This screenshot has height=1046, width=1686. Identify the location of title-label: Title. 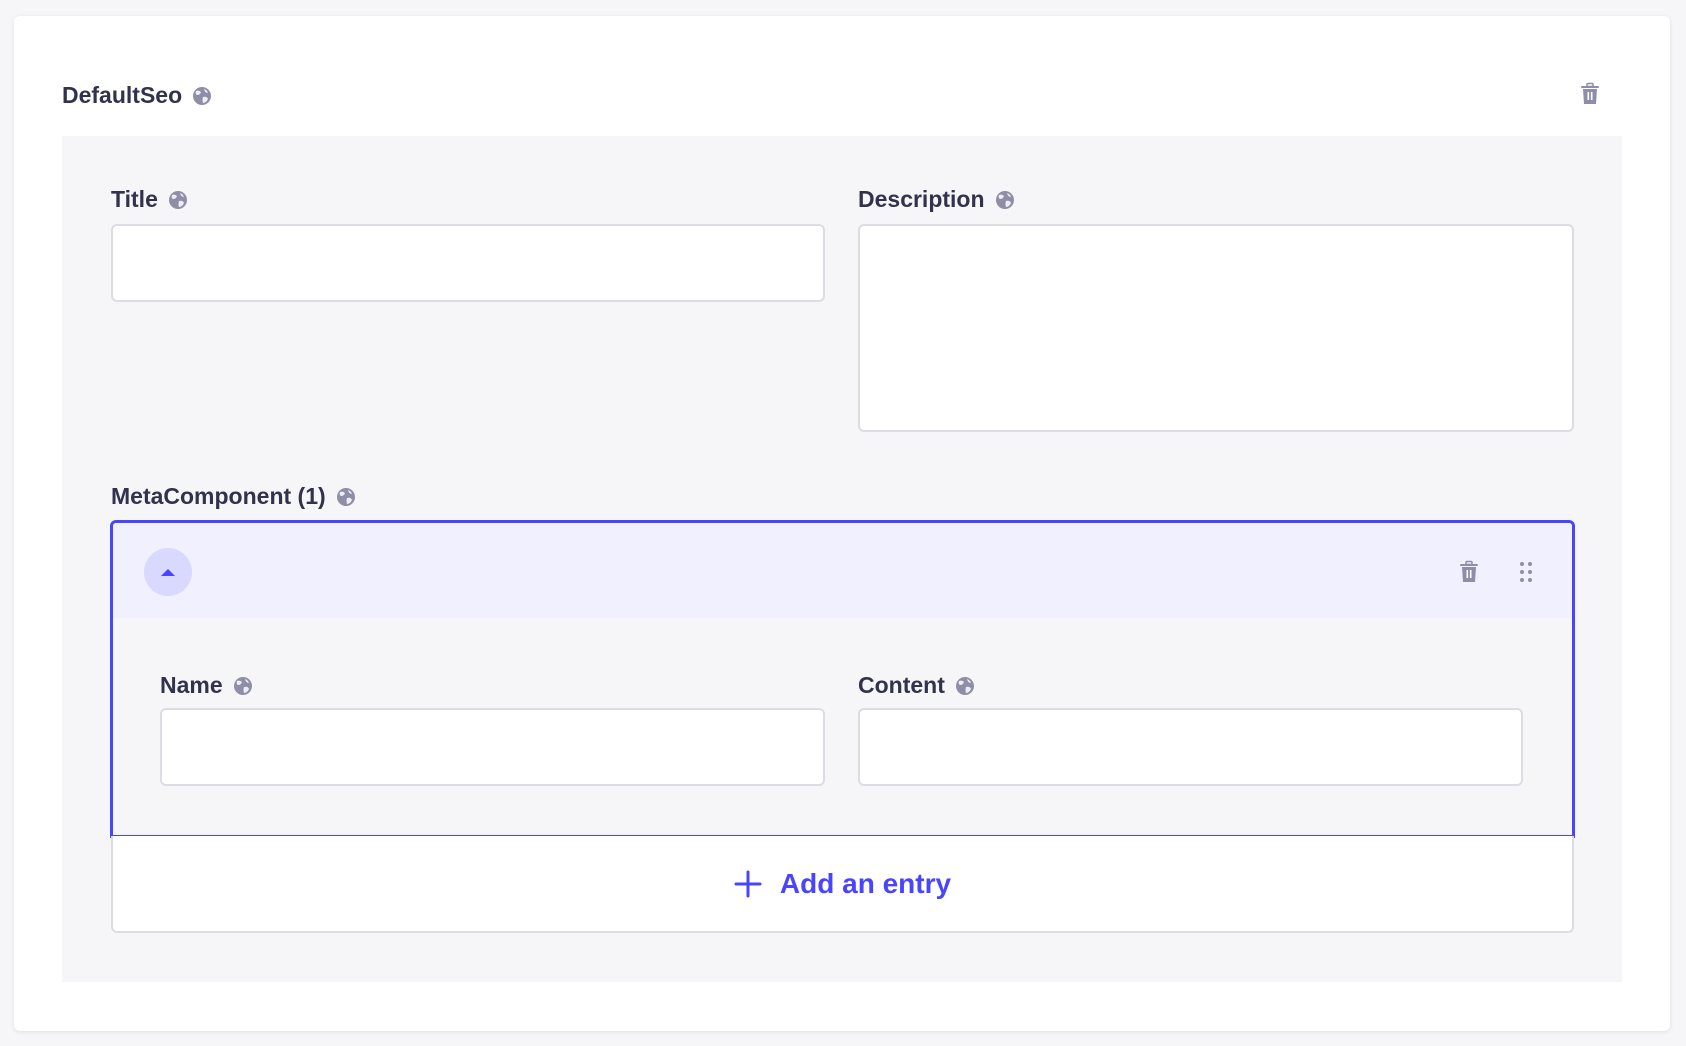
(149, 199).